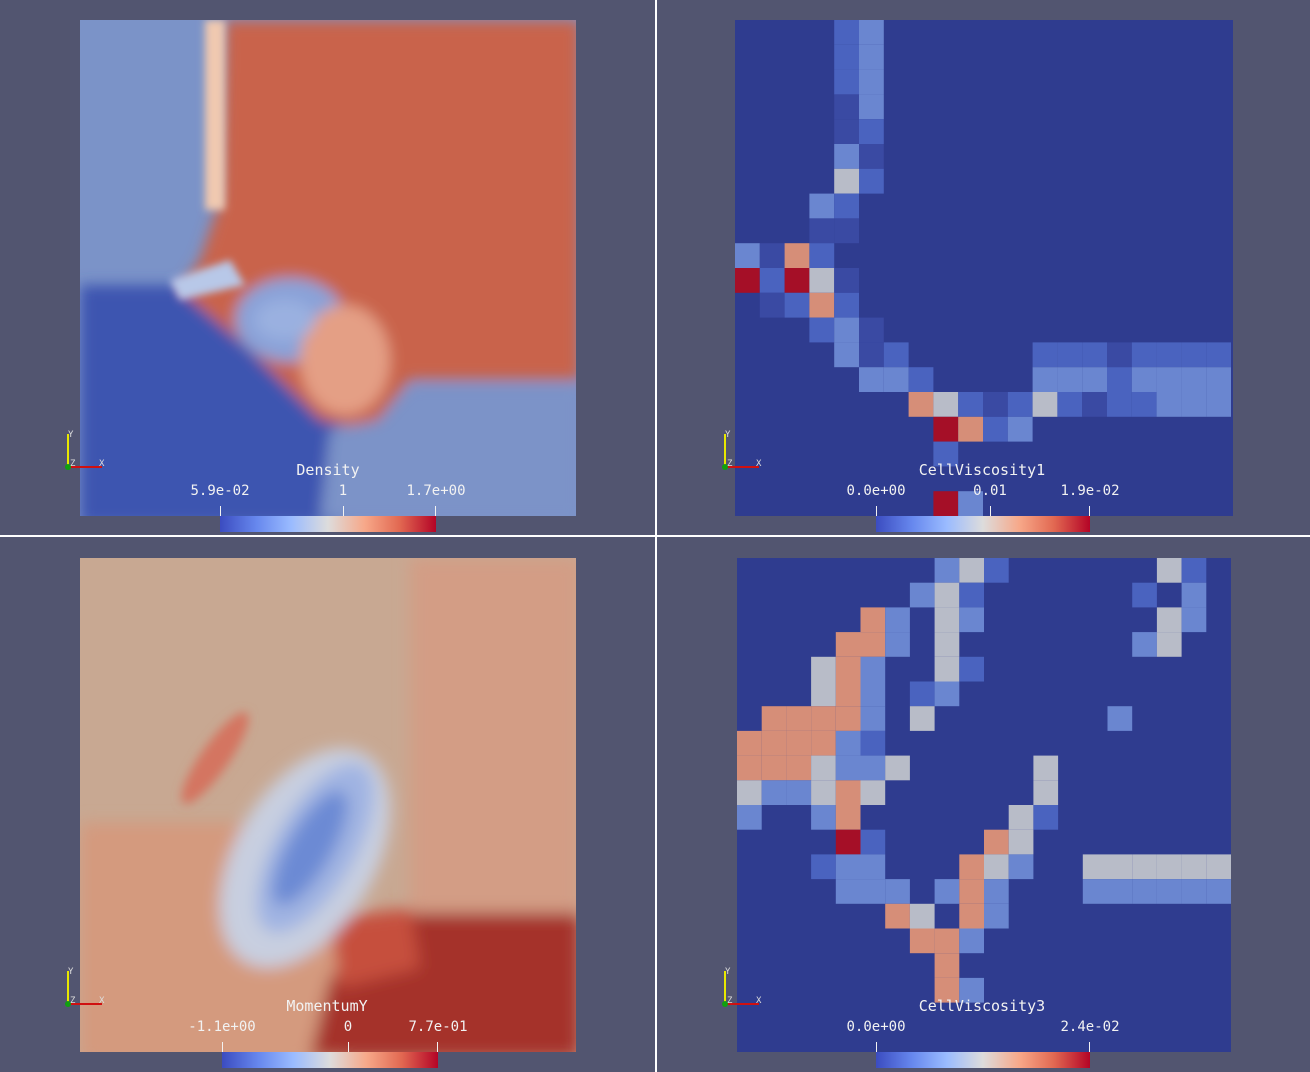  Describe the element at coordinates (438, 1027) in the screenshot. I see `colorbar-tick-max: 7.7e-01` at that location.